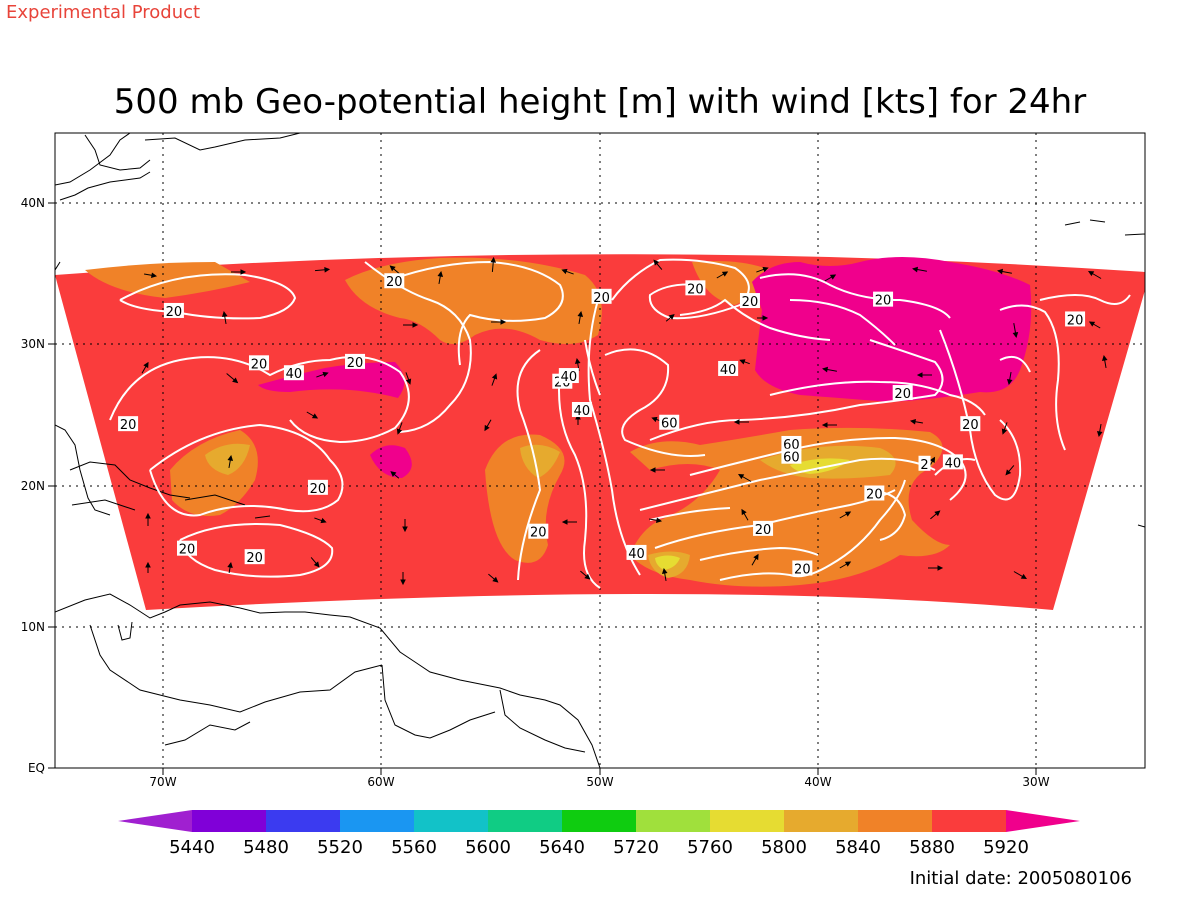 Image resolution: width=1200 pixels, height=900 pixels. Describe the element at coordinates (562, 847) in the screenshot. I see `colorbar-tick-label: 5640` at that location.